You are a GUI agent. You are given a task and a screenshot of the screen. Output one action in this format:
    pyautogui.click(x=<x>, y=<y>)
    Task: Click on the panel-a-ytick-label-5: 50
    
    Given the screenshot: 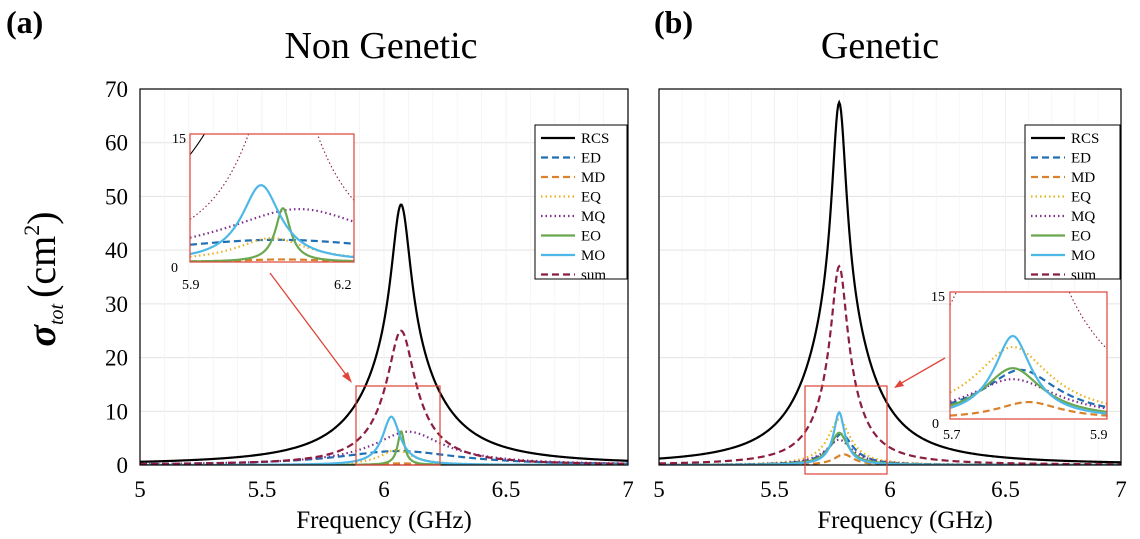 What is the action you would take?
    pyautogui.click(x=116, y=196)
    